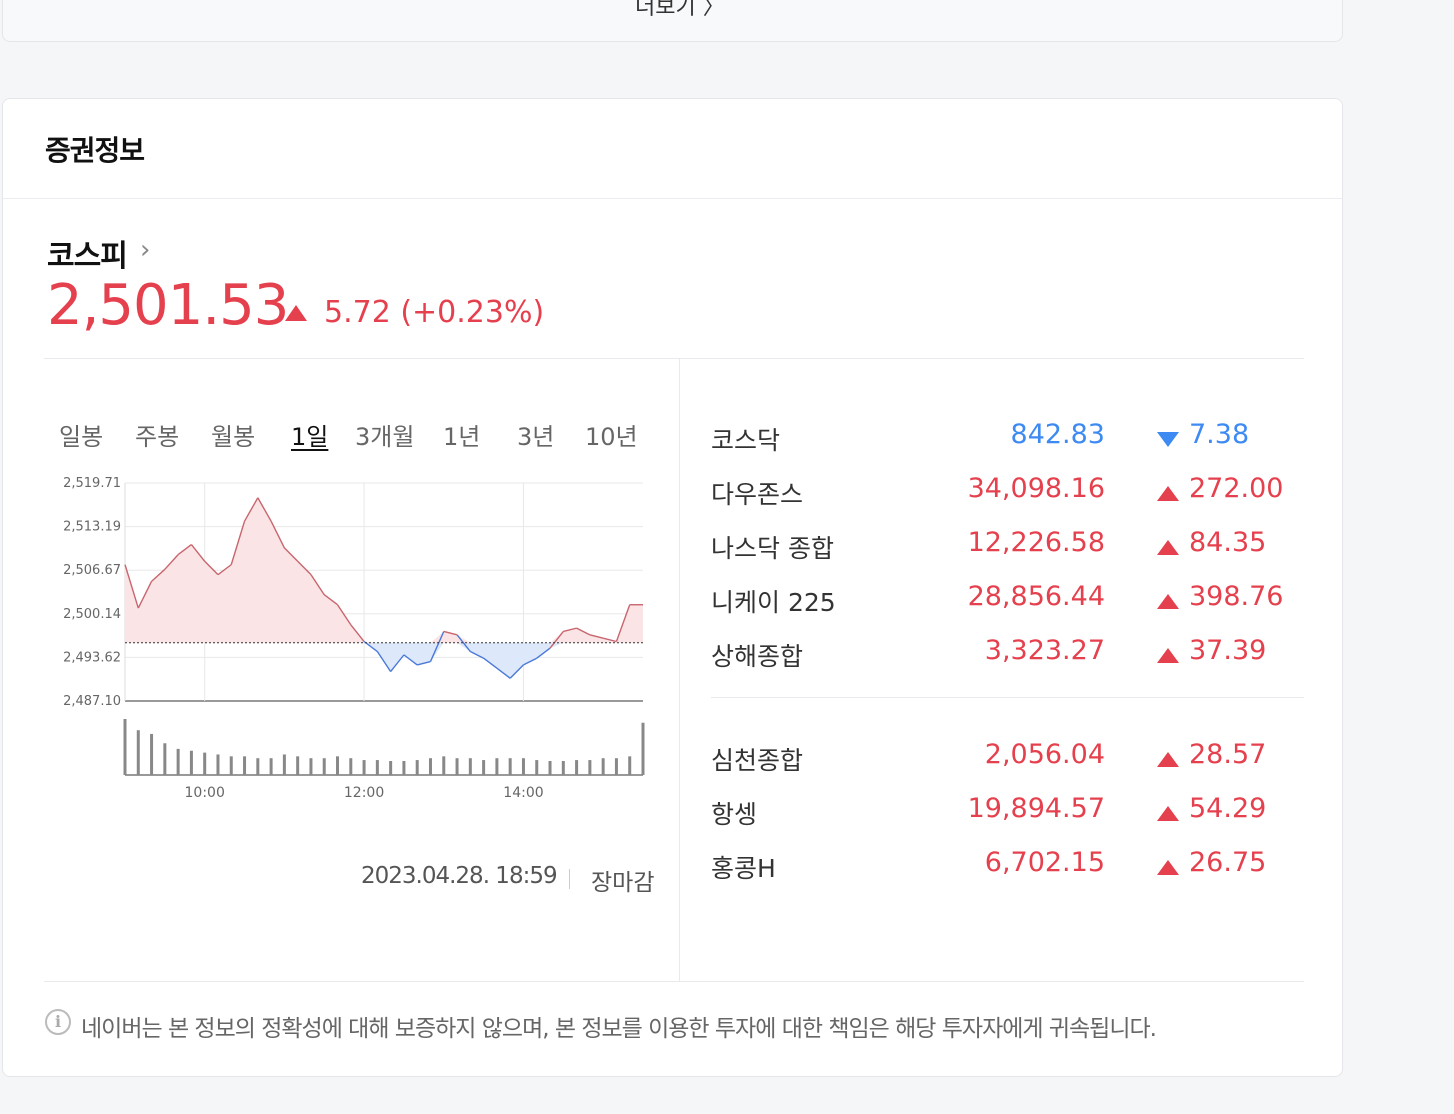 This screenshot has width=1454, height=1114. Describe the element at coordinates (1228, 862) in the screenshot. I see `index-change: 26.75` at that location.